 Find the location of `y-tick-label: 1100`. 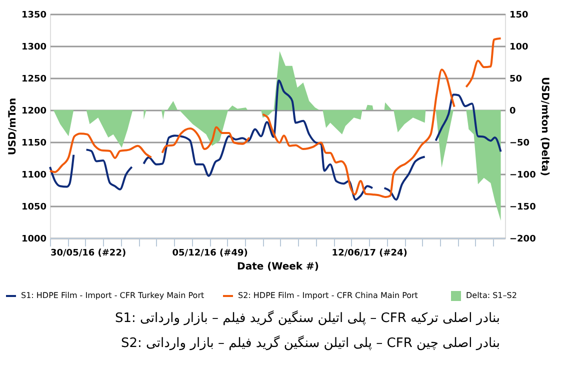

y-tick-label: 1100 is located at coordinates (33, 175).